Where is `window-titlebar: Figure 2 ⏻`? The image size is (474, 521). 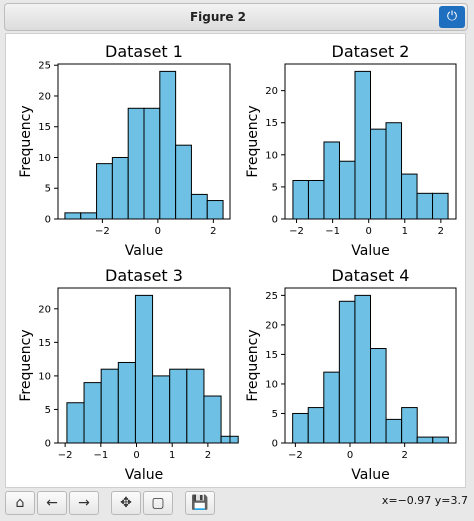
window-titlebar: Figure 2 ⏻ is located at coordinates (236, 17).